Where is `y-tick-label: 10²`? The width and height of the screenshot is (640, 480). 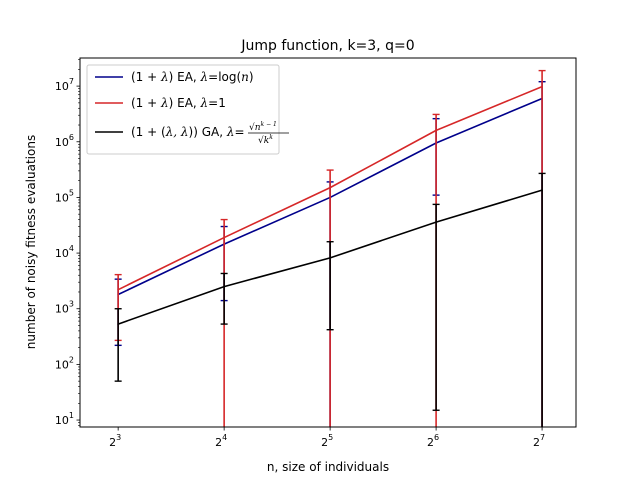
y-tick-label: 10² is located at coordinates (64, 363).